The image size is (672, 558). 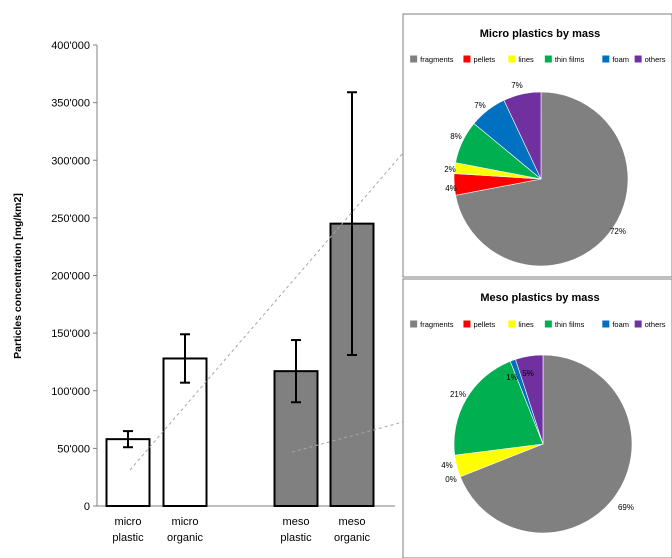 I want to click on pie-data-label: 1%, so click(x=512, y=377).